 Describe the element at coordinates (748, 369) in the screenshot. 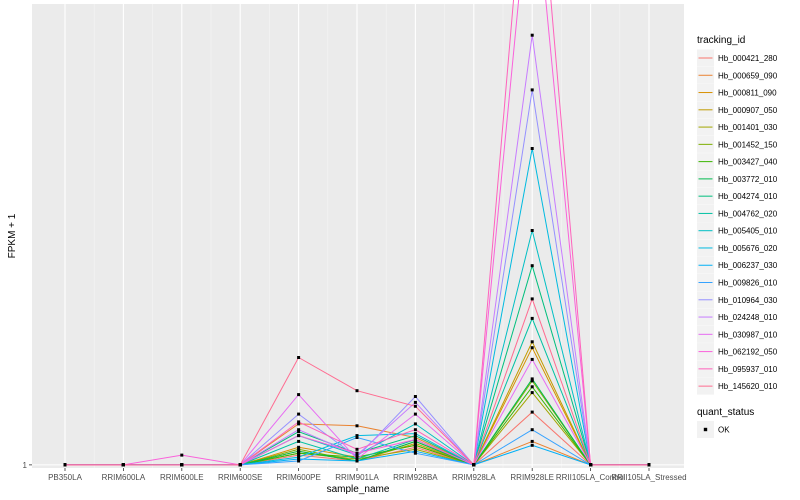

I see `legend-label: Hb_095937_010` at that location.